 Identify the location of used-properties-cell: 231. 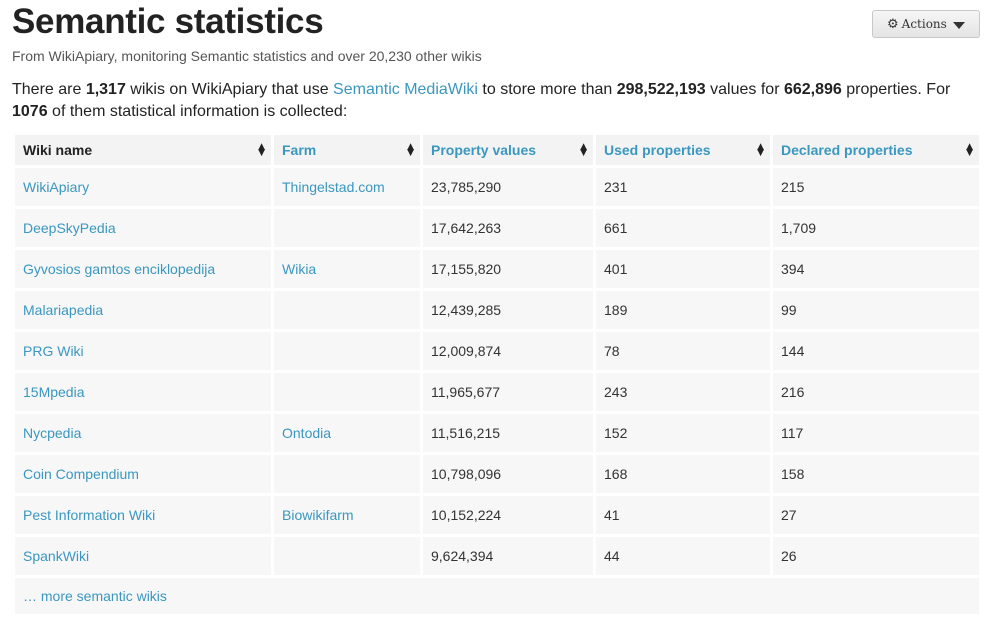
(683, 187).